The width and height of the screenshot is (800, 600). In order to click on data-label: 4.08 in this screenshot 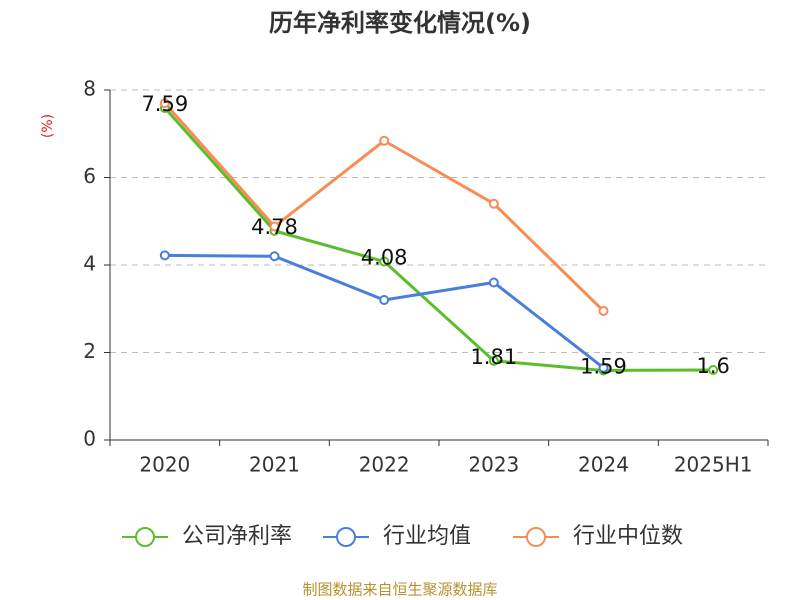, I will do `click(384, 258)`.